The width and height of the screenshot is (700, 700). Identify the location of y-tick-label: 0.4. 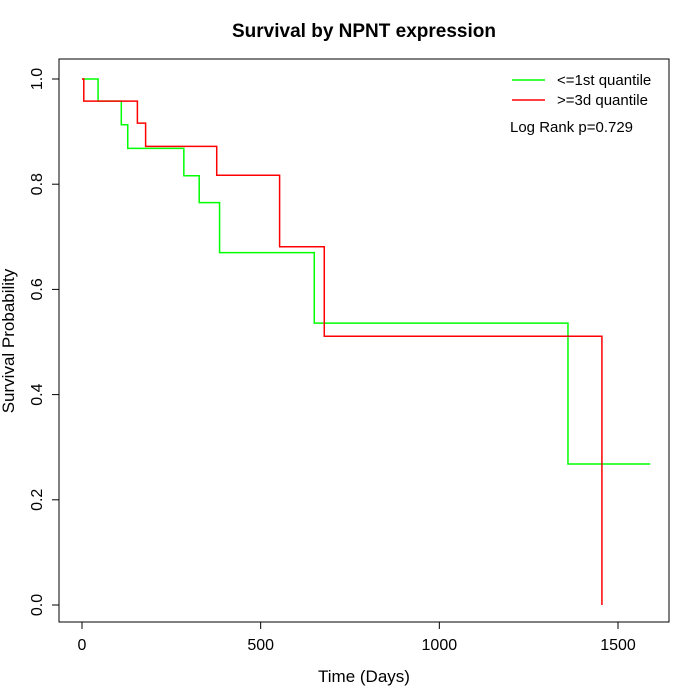
(37, 394).